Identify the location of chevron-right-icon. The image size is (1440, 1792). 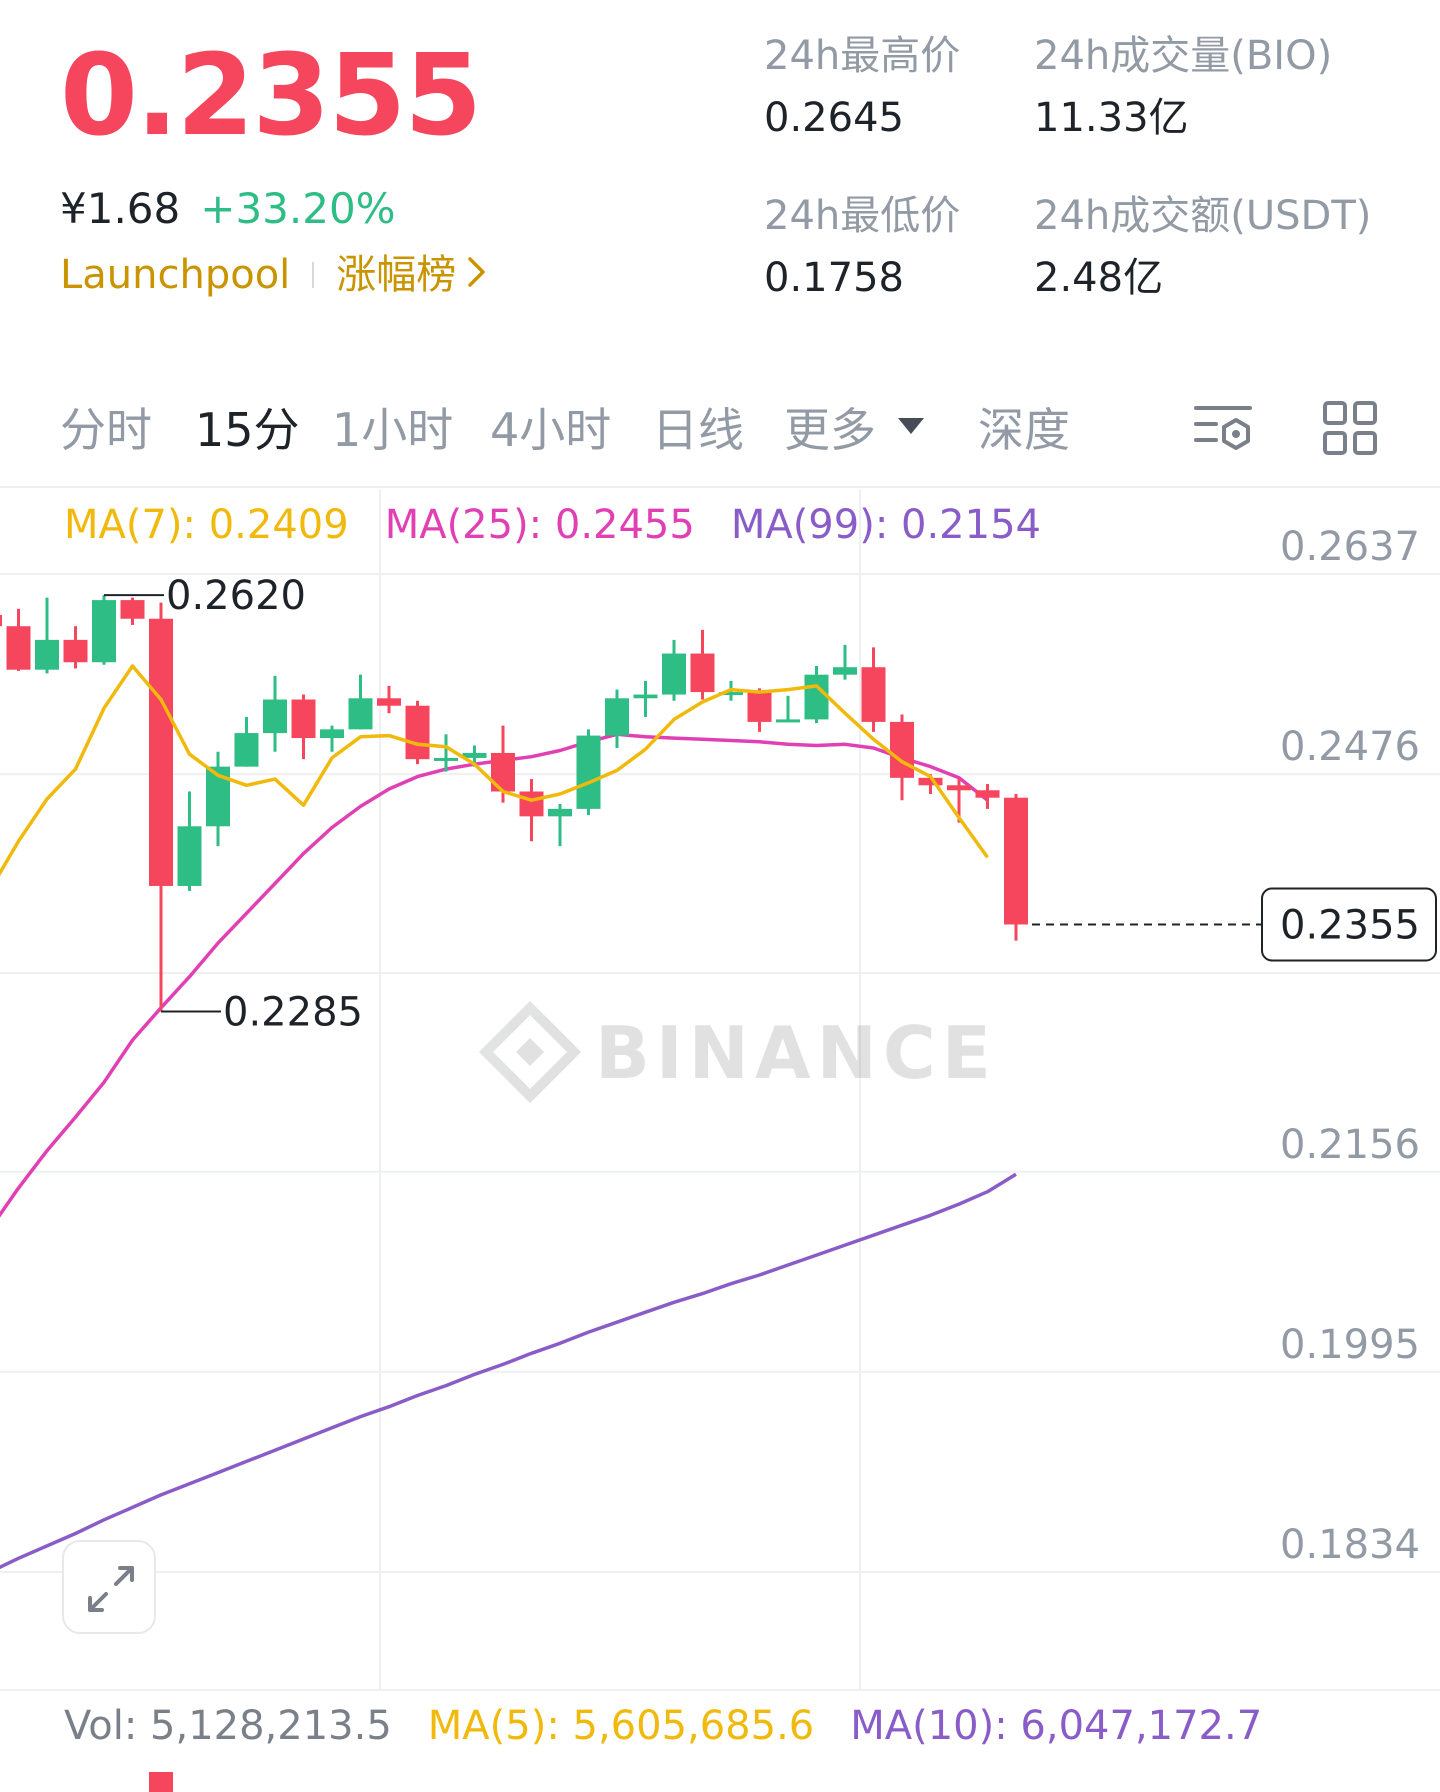
(477, 275).